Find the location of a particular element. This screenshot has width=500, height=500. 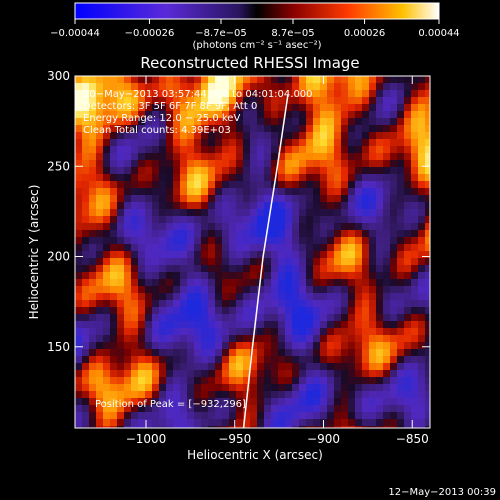

colorbar-tick-label: 8.7e−05 is located at coordinates (292, 33).